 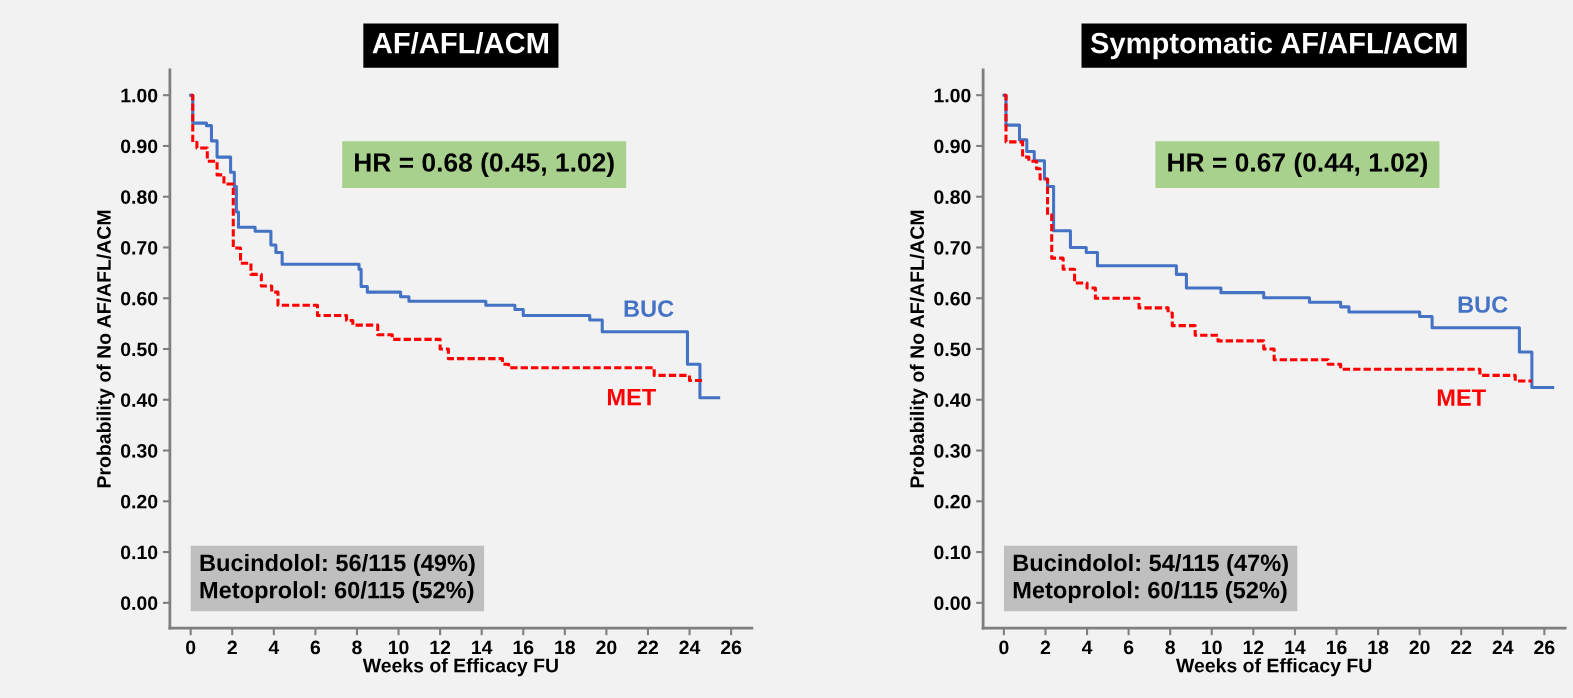 I want to click on annotation: HR = 0.68 (0.45, 1.02), so click(x=484, y=165).